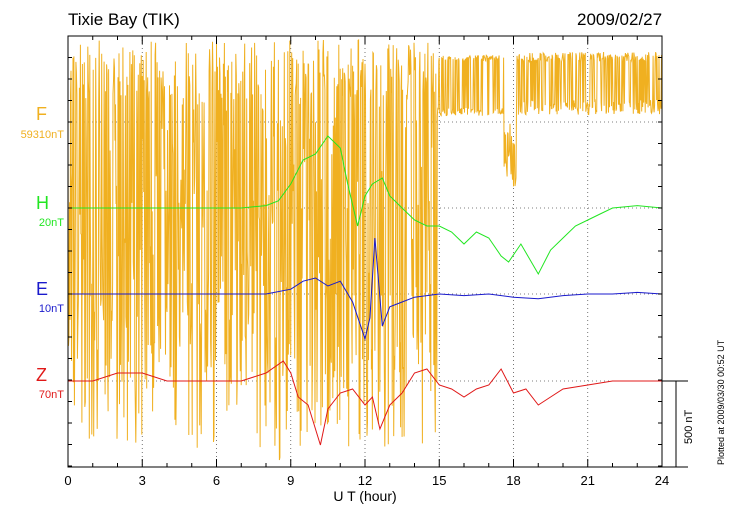  What do you see at coordinates (721, 402) in the screenshot?
I see `plotted-timestamp: Plotted at 2009/03/30 00:52 UT` at bounding box center [721, 402].